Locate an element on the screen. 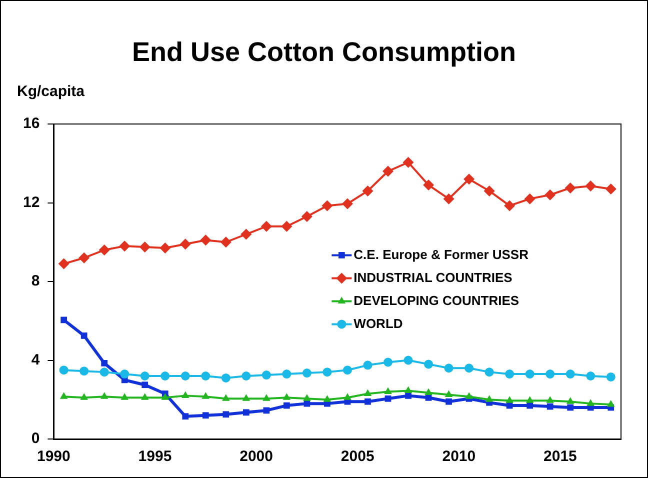 This screenshot has width=648, height=478. x-tick-label: 2005 is located at coordinates (357, 457).